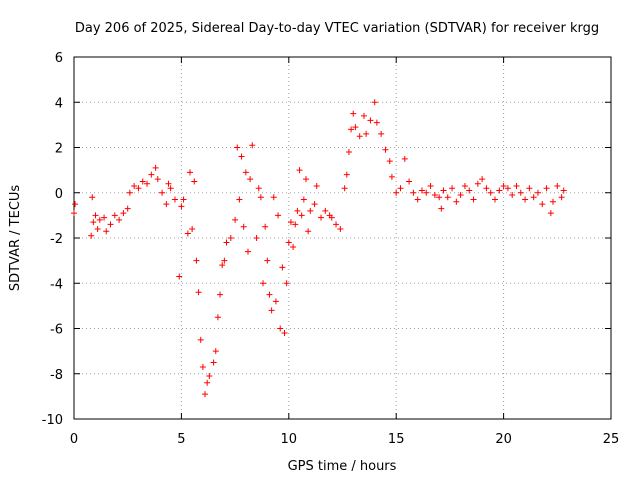 This screenshot has height=480, width=640. Describe the element at coordinates (74, 439) in the screenshot. I see `x-tick-label: 0` at that location.